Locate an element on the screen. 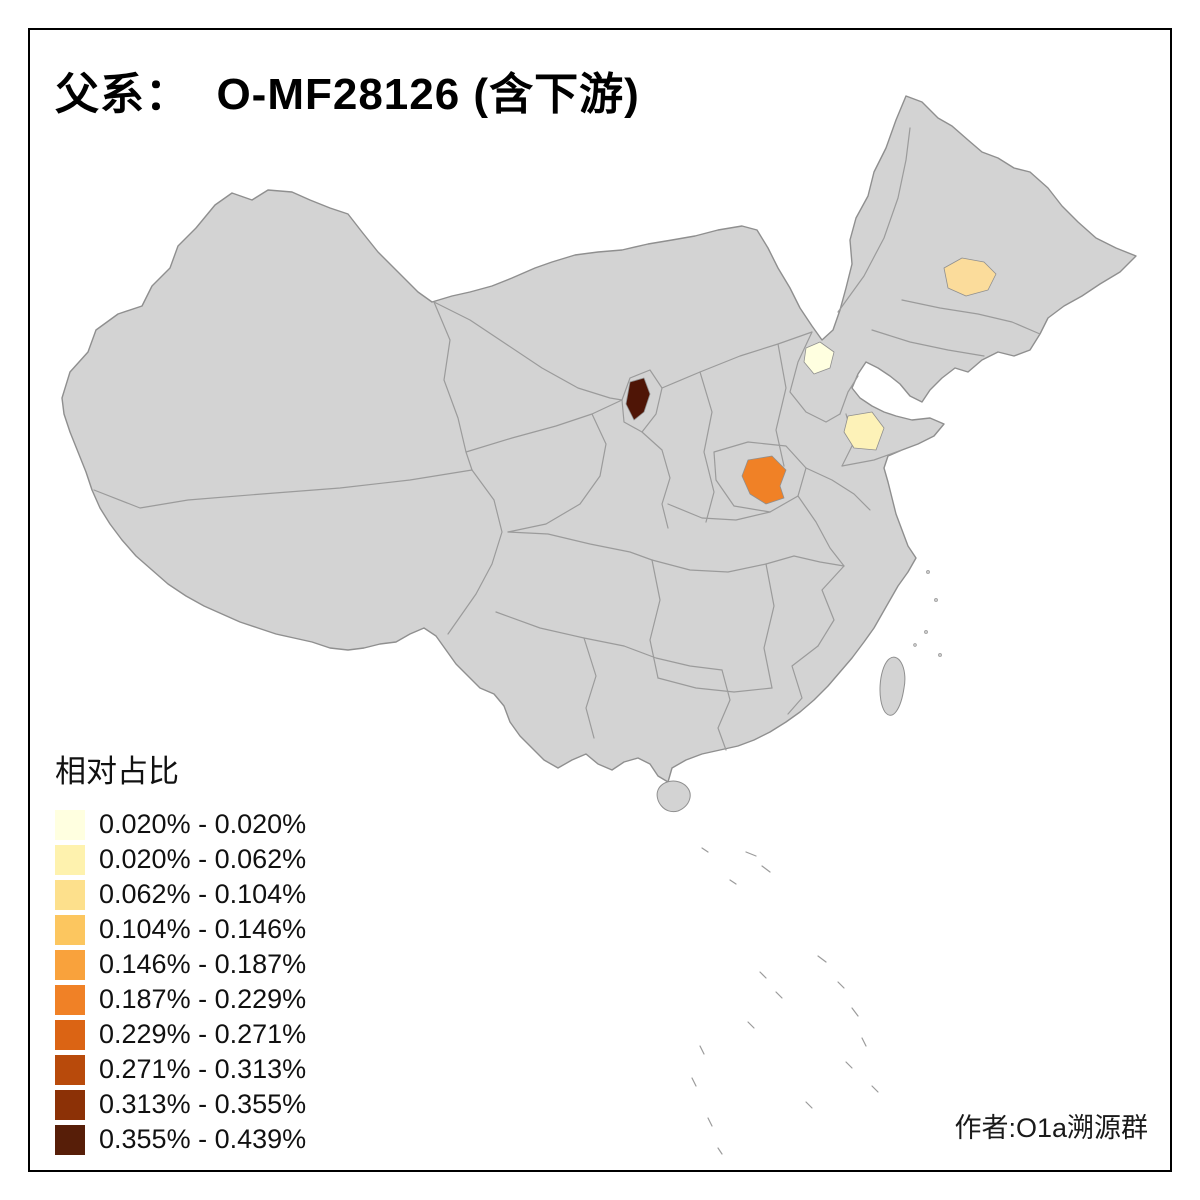 The width and height of the screenshot is (1200, 1200). legend-item: 0.020% - 0.020% is located at coordinates (180, 824).